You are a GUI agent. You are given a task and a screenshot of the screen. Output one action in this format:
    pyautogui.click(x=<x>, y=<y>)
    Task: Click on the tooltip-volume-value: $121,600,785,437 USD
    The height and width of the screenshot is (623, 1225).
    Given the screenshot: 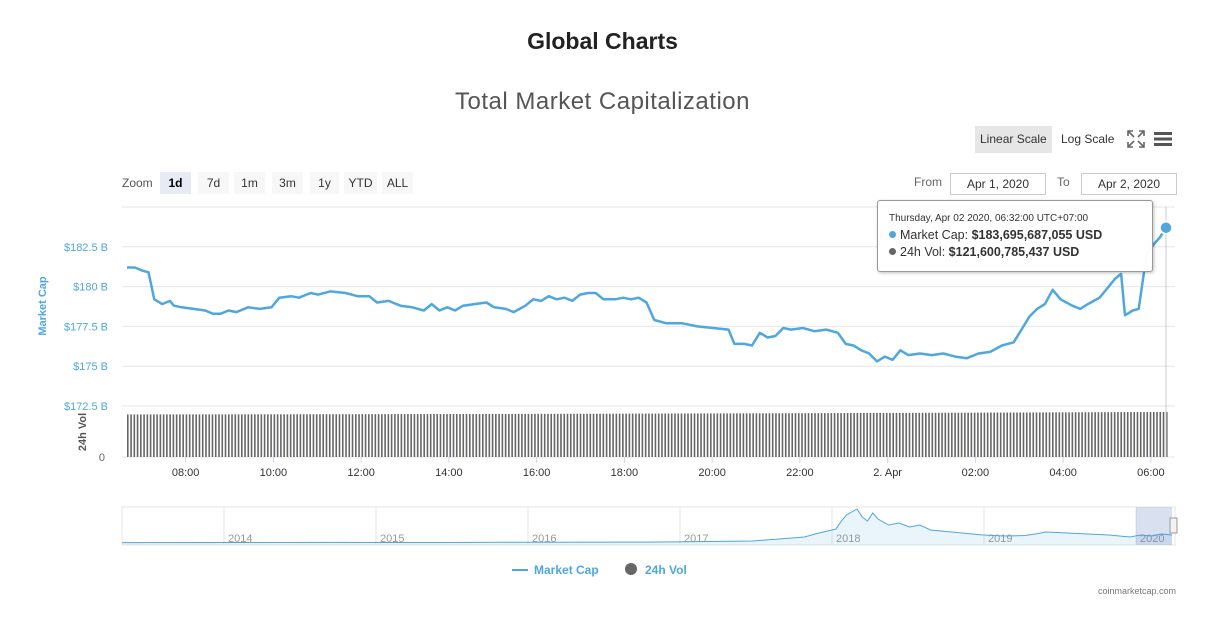 What is the action you would take?
    pyautogui.click(x=1014, y=252)
    